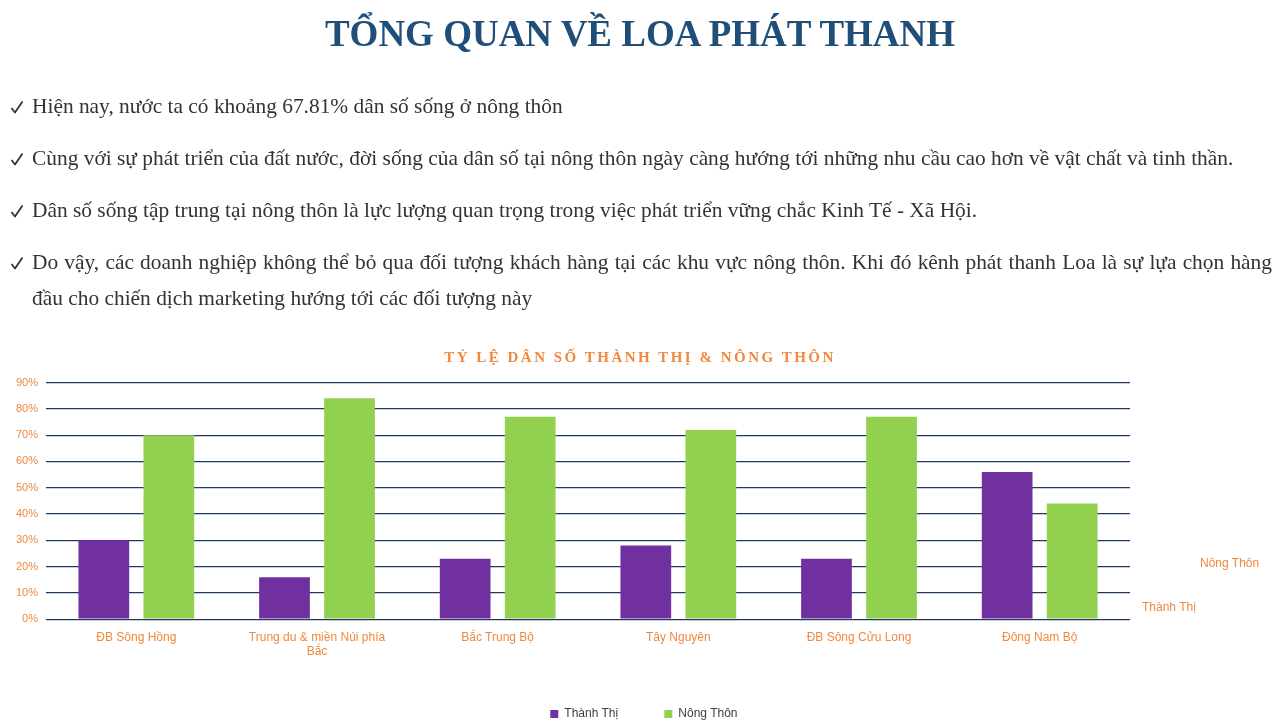 This screenshot has height=720, width=1280. Describe the element at coordinates (652, 280) in the screenshot. I see `text: Do vậy, các doanh nghiệp không thể bỏ qua đối tượng khách hàng tại các khu vực nông thôn. Khi đó kênh phát thanh Loa là sự lựa chọn hàng đầu cho chiến dịch marketing hướng tới các đối tượng này` at that location.